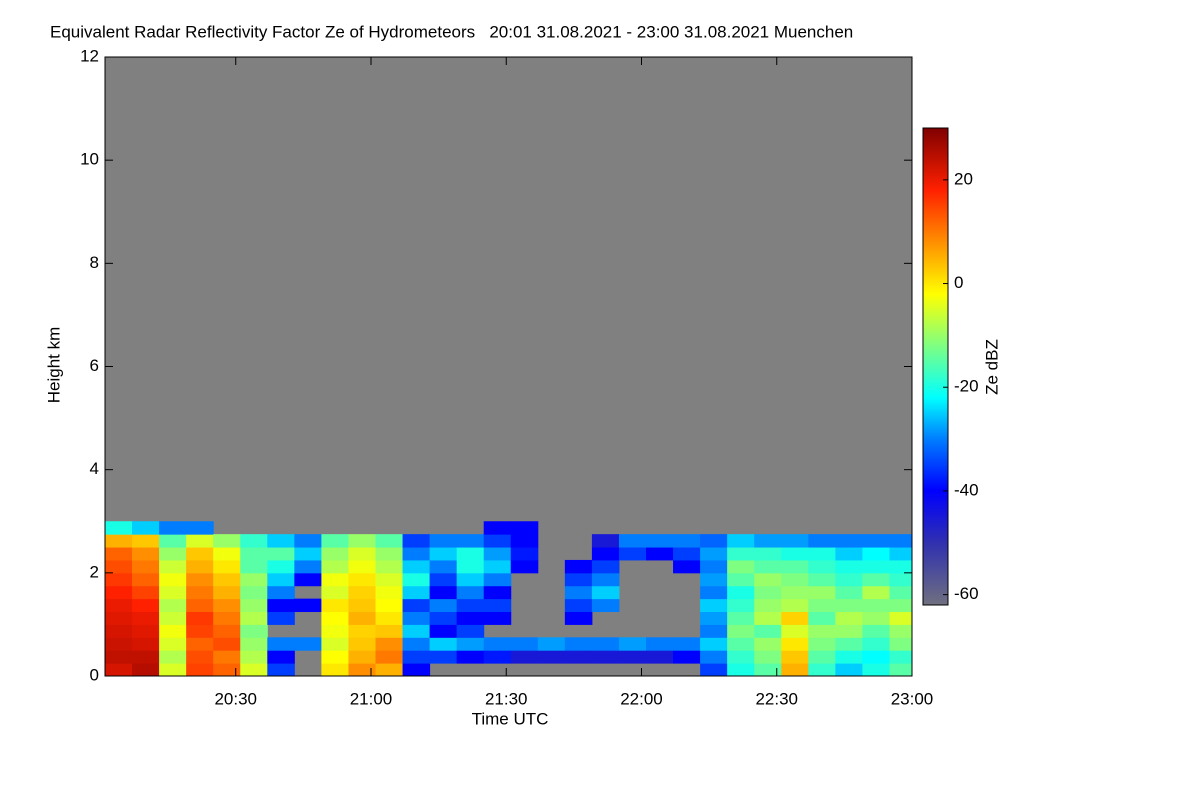 This screenshot has height=800, width=1200. Describe the element at coordinates (506, 698) in the screenshot. I see `x-tick-label: 21:30` at that location.